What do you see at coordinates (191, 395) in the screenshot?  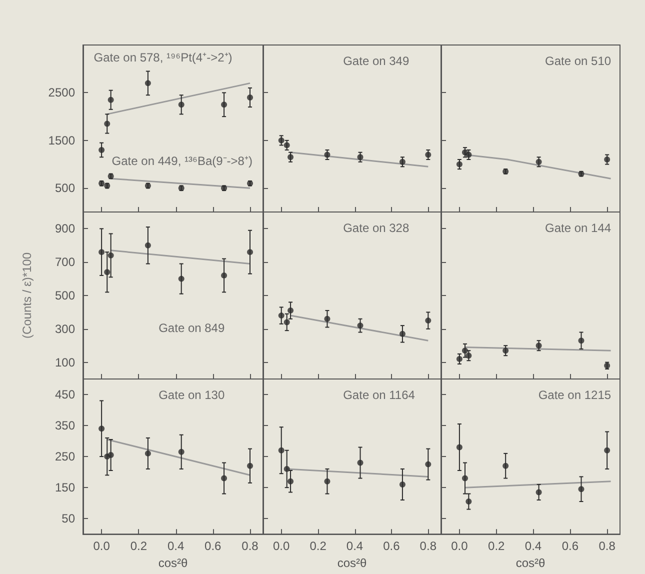 I see `annotation: Gate on 130` at bounding box center [191, 395].